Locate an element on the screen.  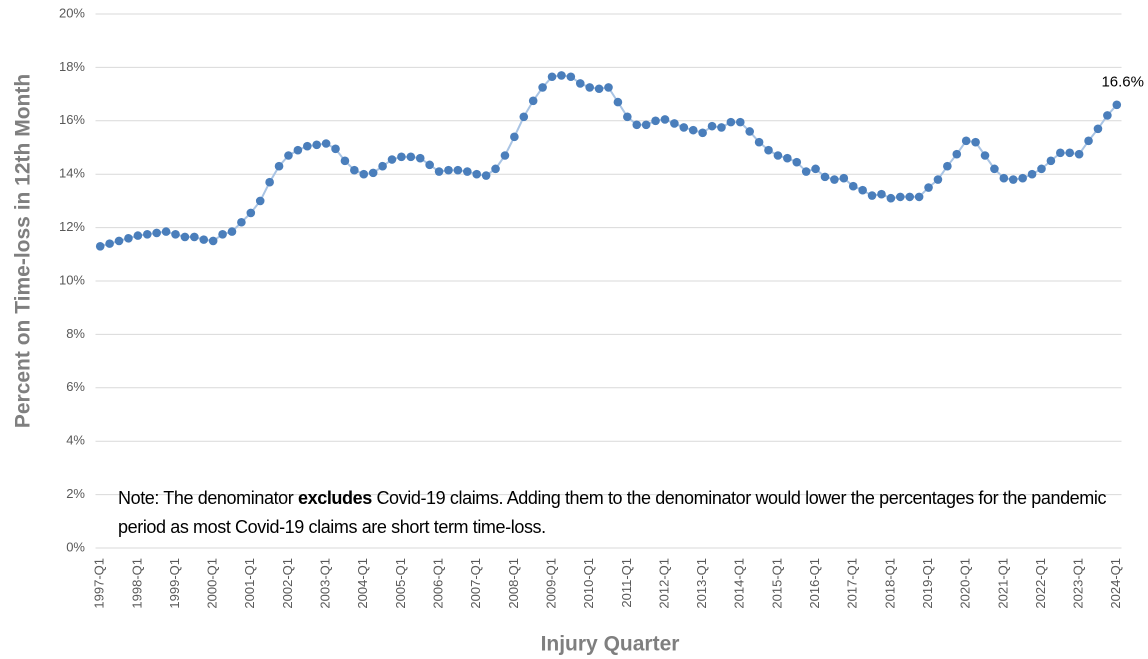
x-tick-label: 2010-Q1 is located at coordinates (588, 583).